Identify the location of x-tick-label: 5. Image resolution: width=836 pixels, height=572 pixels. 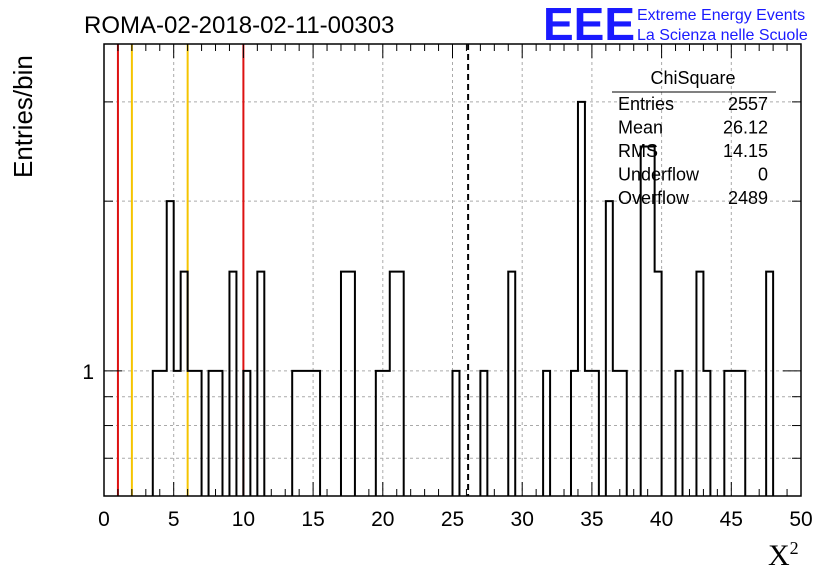
(174, 519).